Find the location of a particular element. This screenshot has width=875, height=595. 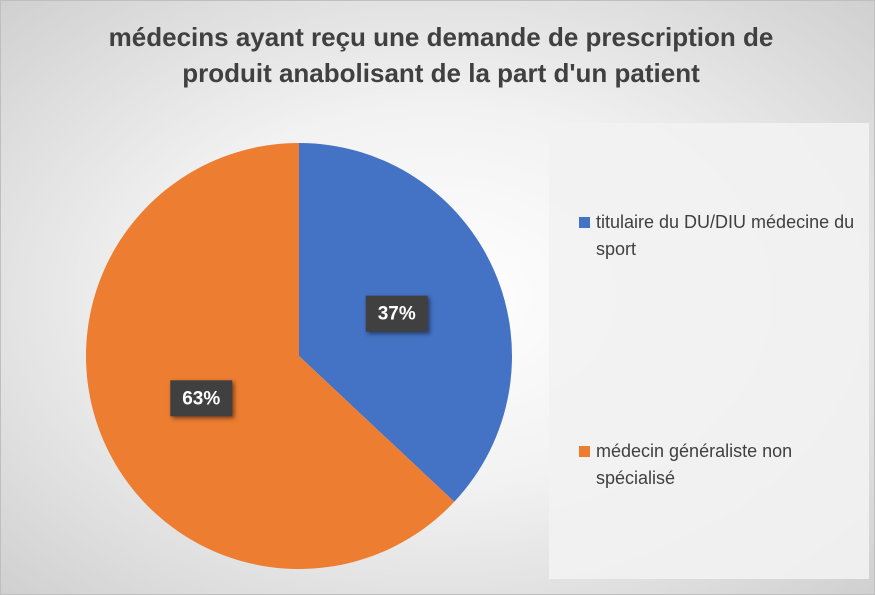

legend-entry: titulaire du DU/DIU médecine du sport is located at coordinates (717, 236).